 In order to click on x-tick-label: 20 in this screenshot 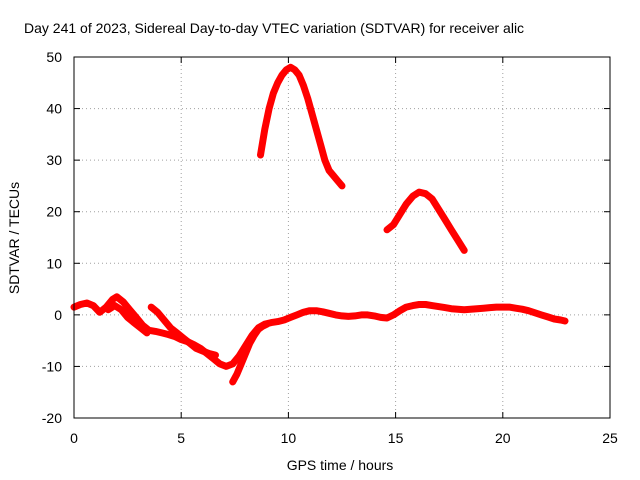, I will do `click(503, 438)`.